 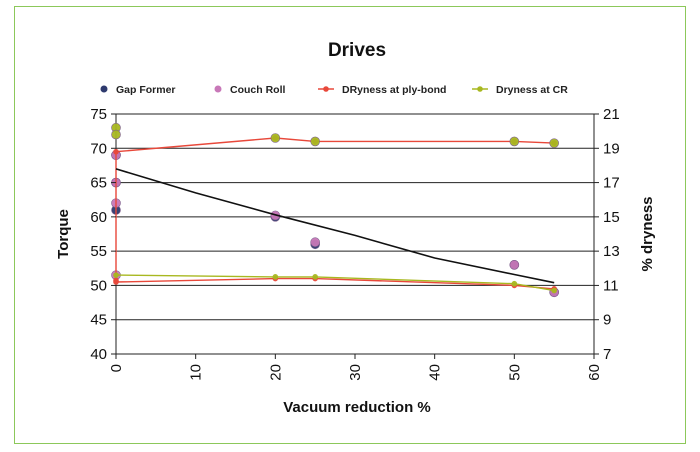 I want to click on x-axis: 0 10 20 30 40 50 60, so click(x=355, y=367).